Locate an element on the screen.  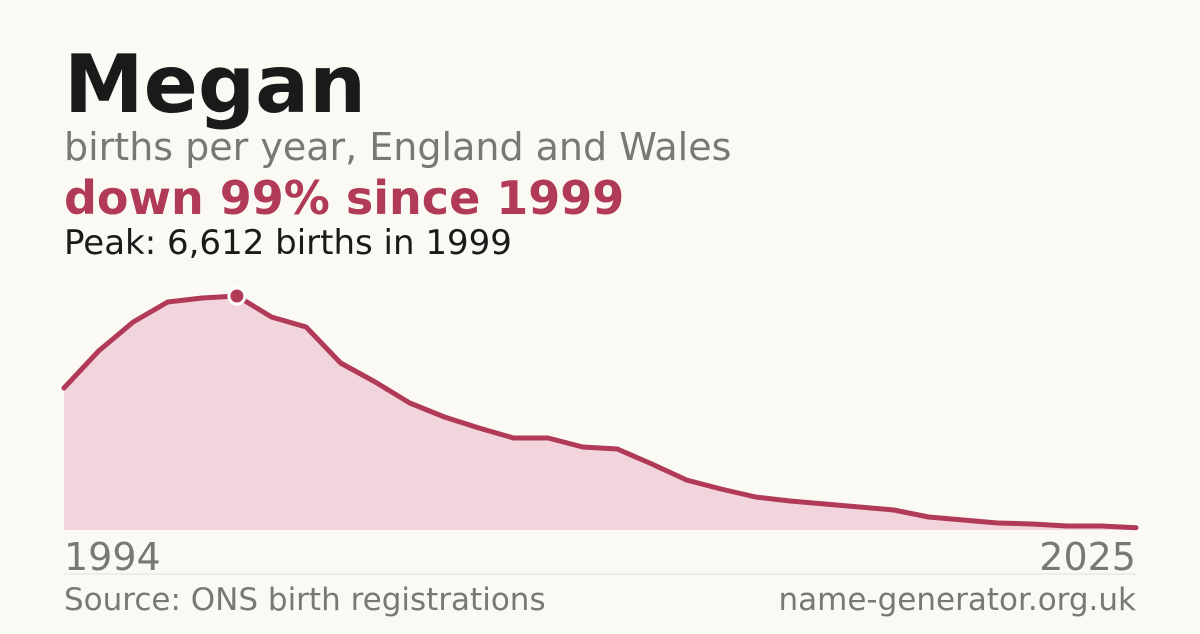
x-tick-label: 2025 is located at coordinates (1087, 557).